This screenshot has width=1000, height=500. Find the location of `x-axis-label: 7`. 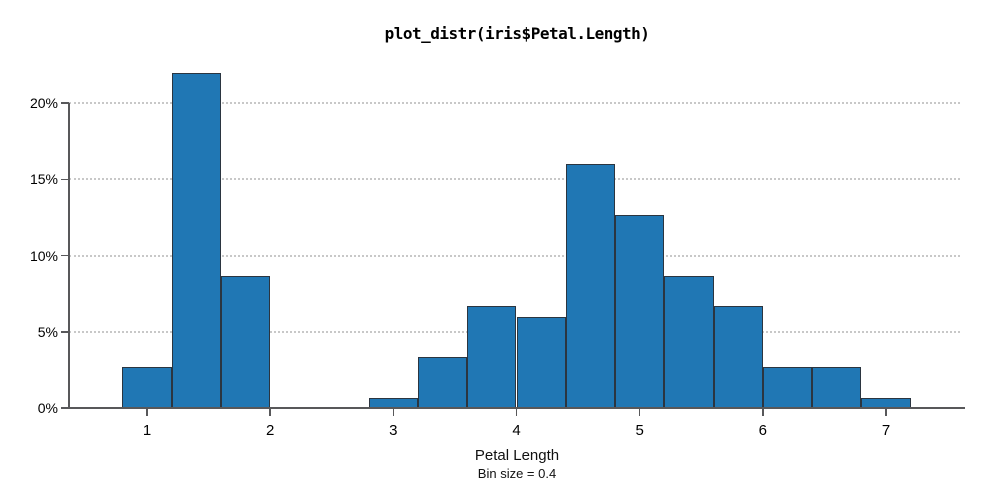

x-axis-label: 7 is located at coordinates (886, 430).